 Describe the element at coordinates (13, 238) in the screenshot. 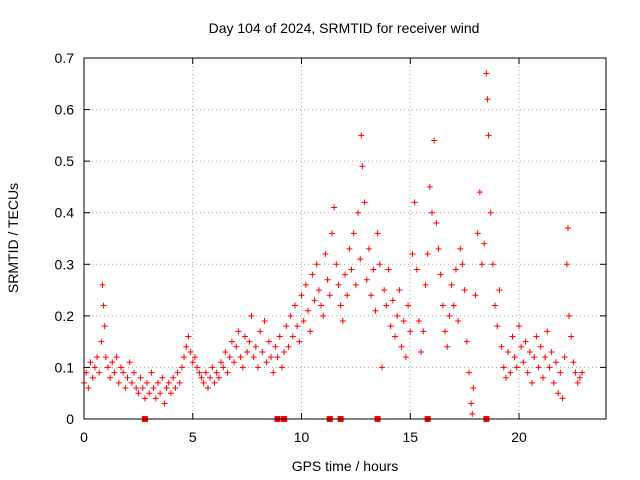

I see `y-axis-label: SRMTID / TECUs` at that location.